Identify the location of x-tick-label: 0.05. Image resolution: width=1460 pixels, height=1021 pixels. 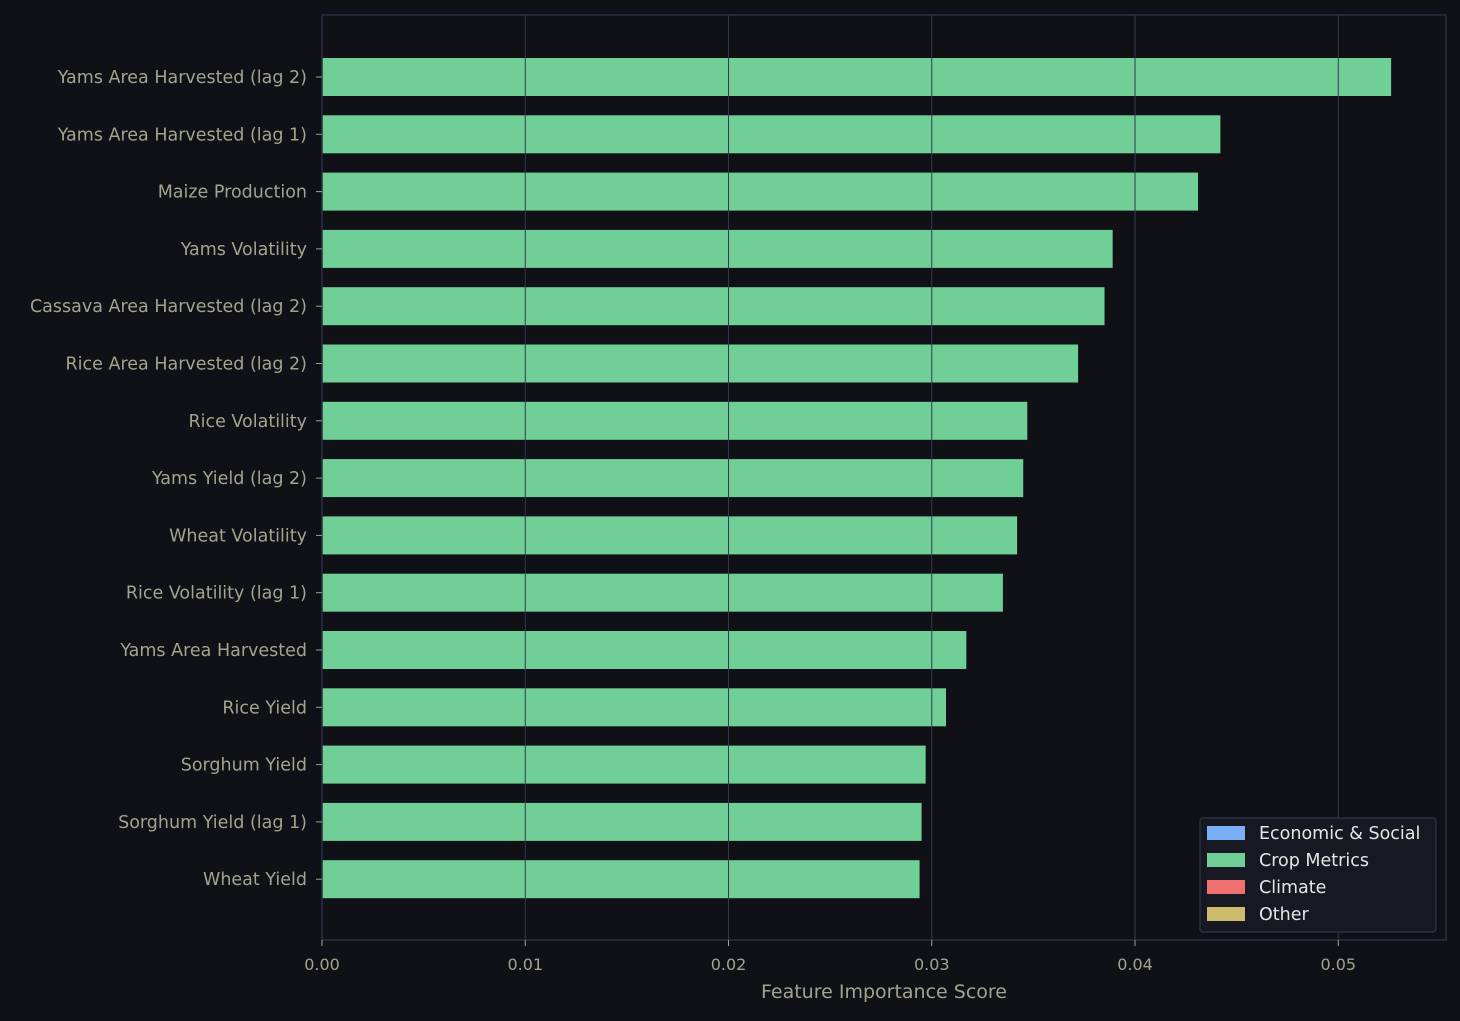
(1338, 964).